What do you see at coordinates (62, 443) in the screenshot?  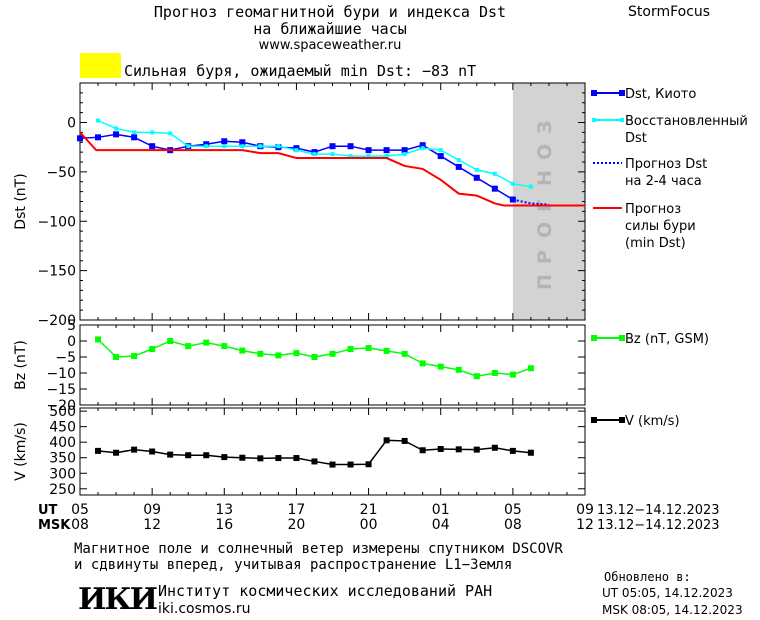 I see `y-tick-label: 400` at bounding box center [62, 443].